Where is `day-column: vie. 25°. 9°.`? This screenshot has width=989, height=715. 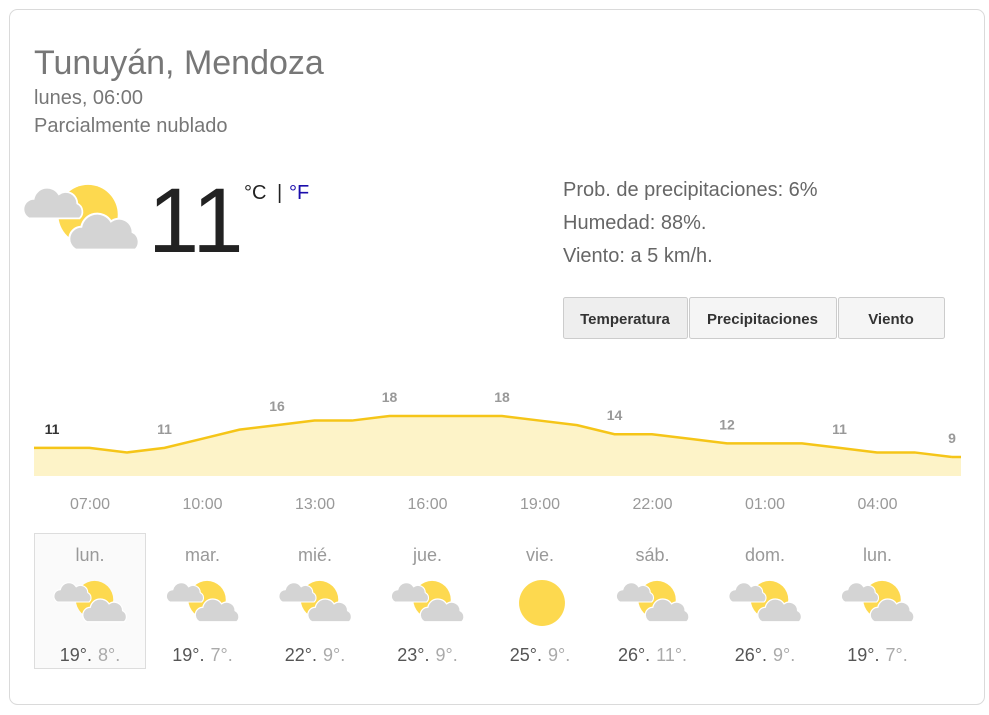
day-column: vie. 25°. 9°. is located at coordinates (540, 605).